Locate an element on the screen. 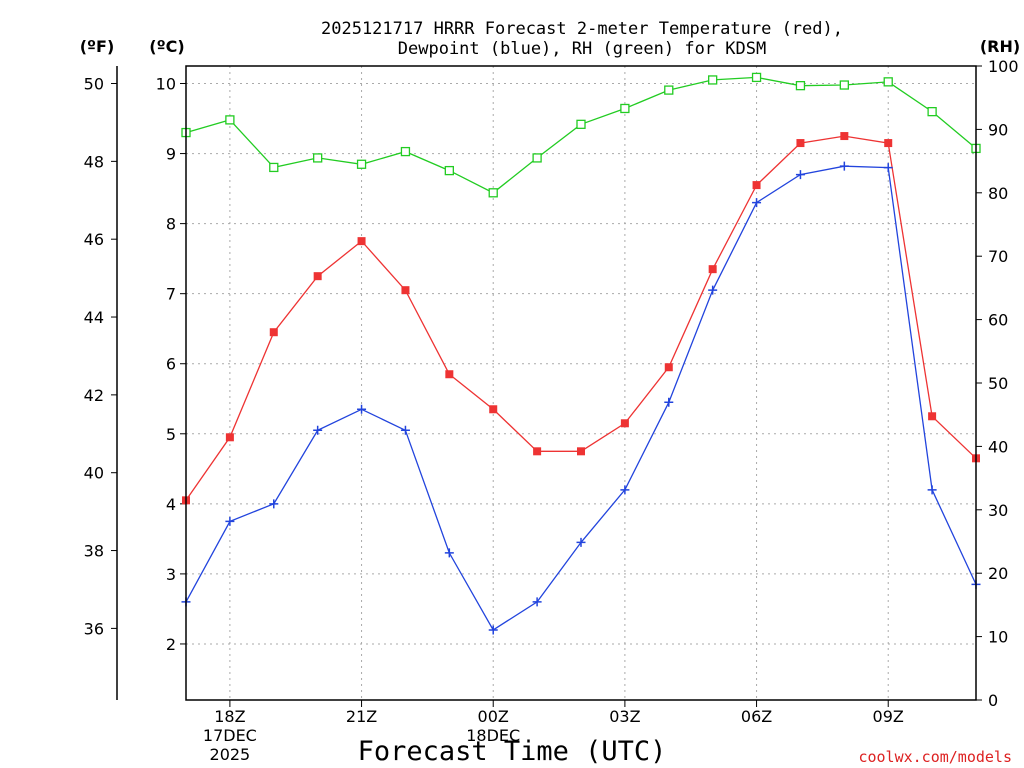 This screenshot has width=1024, height=768. rh-tick-label: 50 is located at coordinates (998, 383).